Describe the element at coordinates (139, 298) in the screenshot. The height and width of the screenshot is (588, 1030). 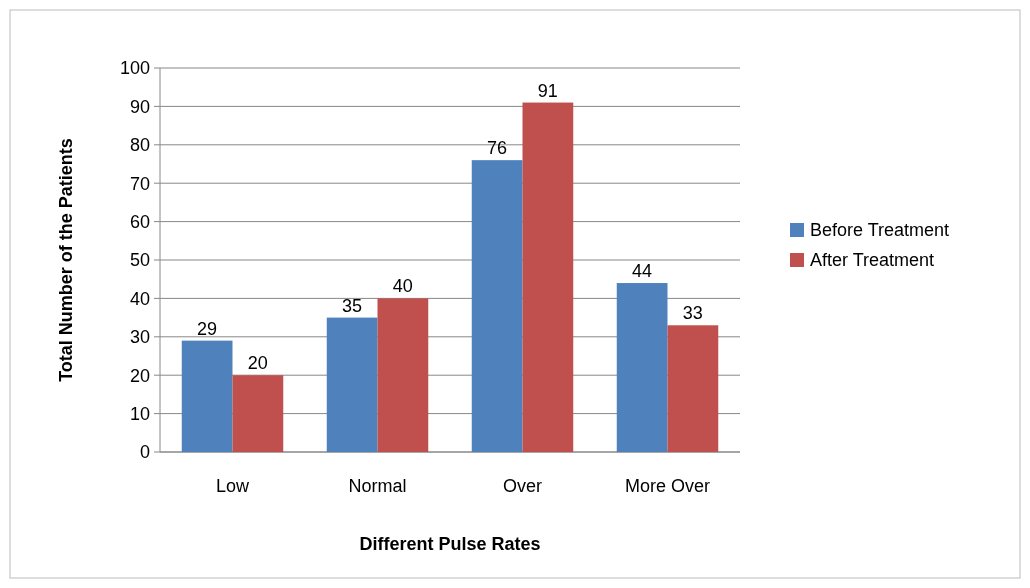
I see `y-tick-label: 40` at that location.